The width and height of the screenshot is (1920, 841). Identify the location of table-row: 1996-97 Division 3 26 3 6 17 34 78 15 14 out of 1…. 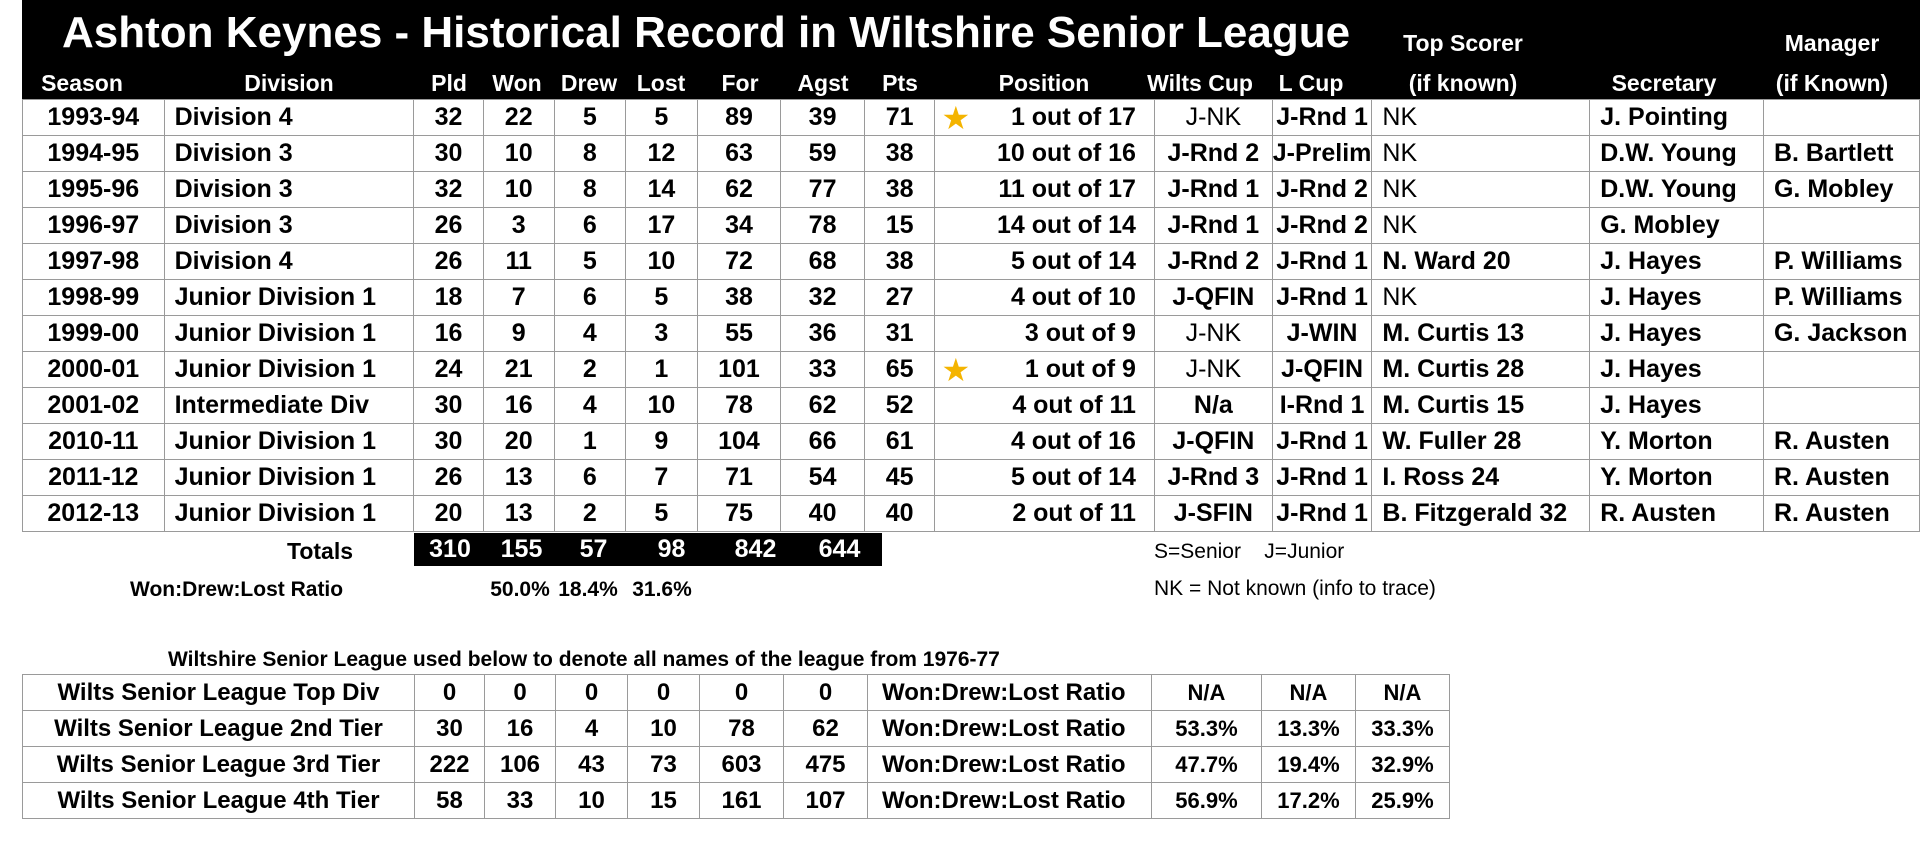
(971, 225).